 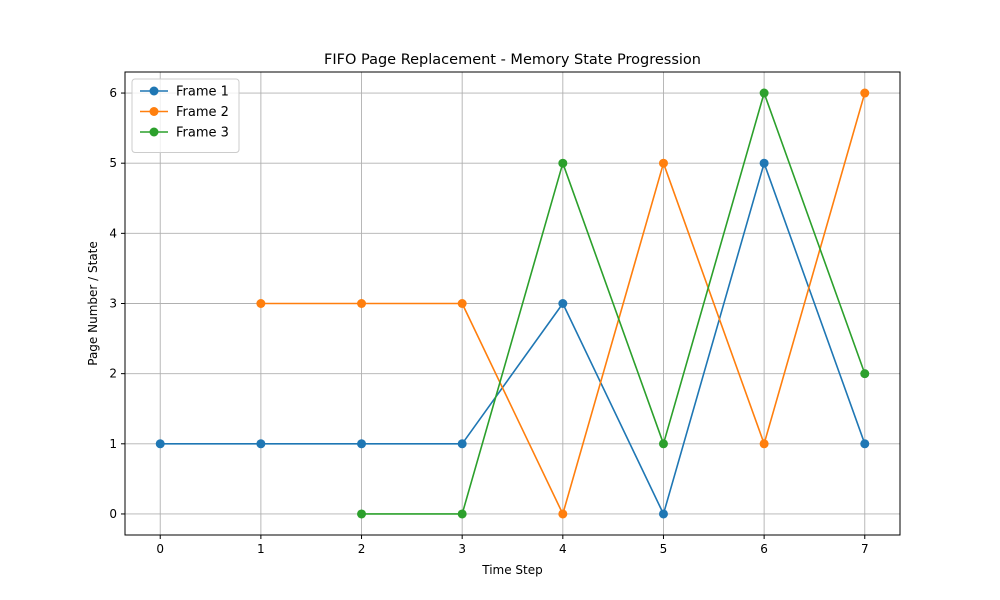 I want to click on legend-item: Frame 3, so click(x=184, y=133).